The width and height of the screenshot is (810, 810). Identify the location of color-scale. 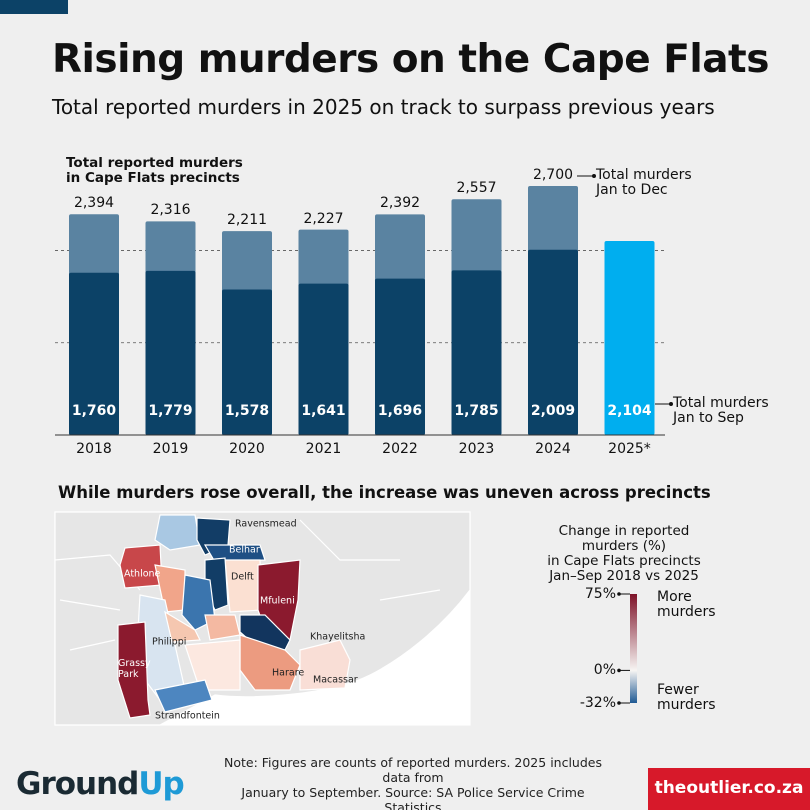
(633, 648).